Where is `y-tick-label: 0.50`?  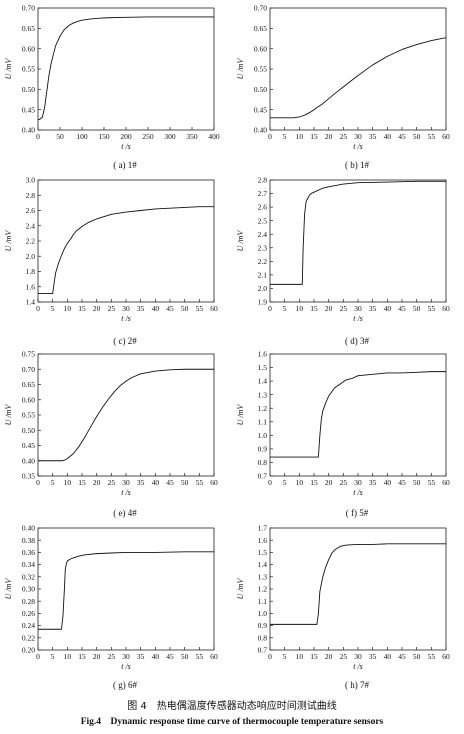 y-tick-label: 0.50 is located at coordinates (28, 89).